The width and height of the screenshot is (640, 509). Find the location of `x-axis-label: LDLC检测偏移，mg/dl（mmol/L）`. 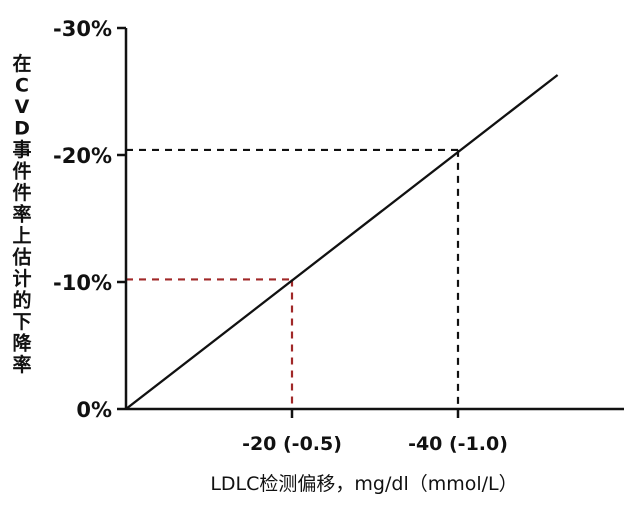

x-axis-label: LDLC检测偏移，mg/dl（mmol/L） is located at coordinates (363, 484).